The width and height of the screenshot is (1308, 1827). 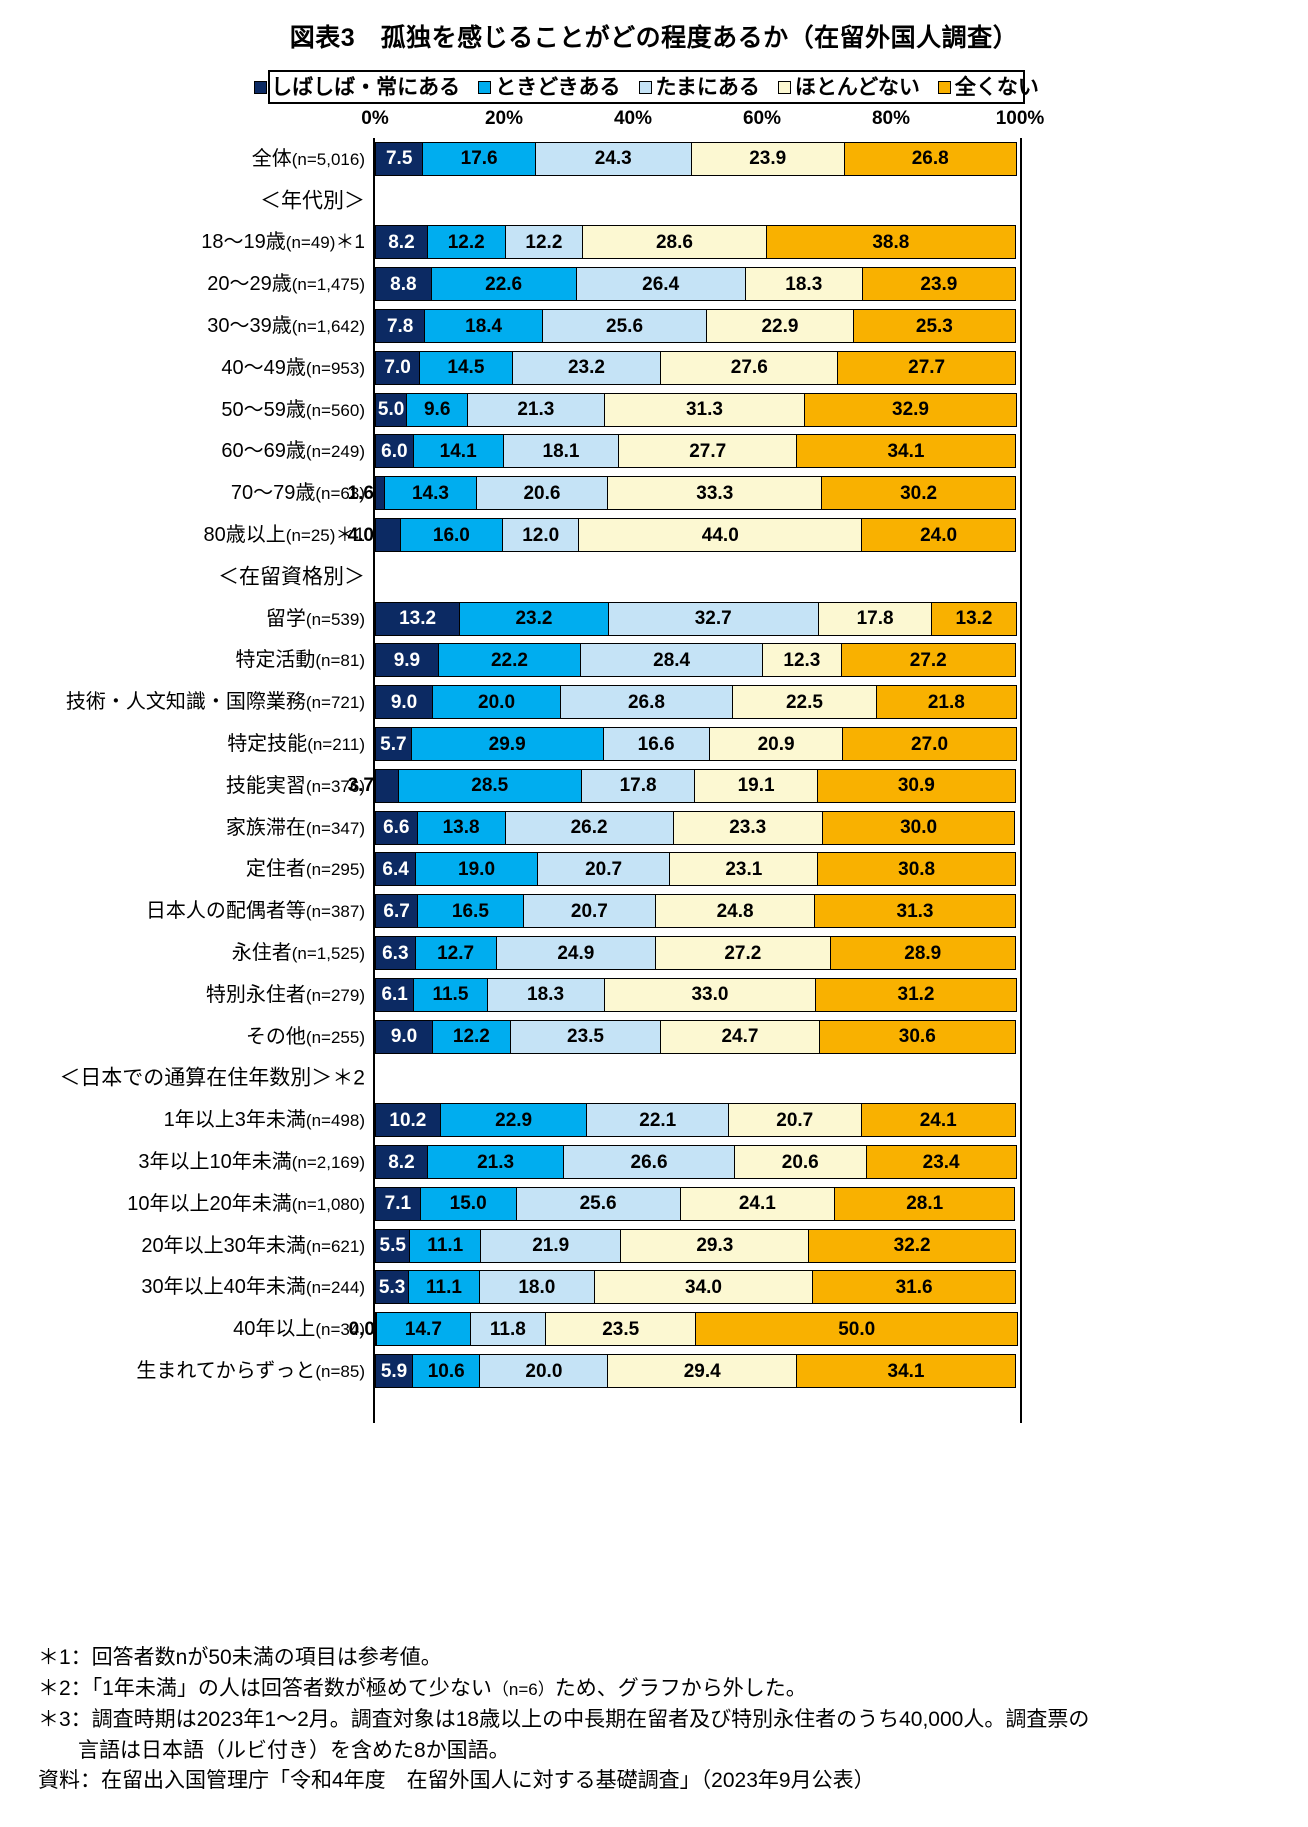 I want to click on stacked-bar: 6.1 11.5 18.3 33.0 31.2, so click(x=696, y=994).